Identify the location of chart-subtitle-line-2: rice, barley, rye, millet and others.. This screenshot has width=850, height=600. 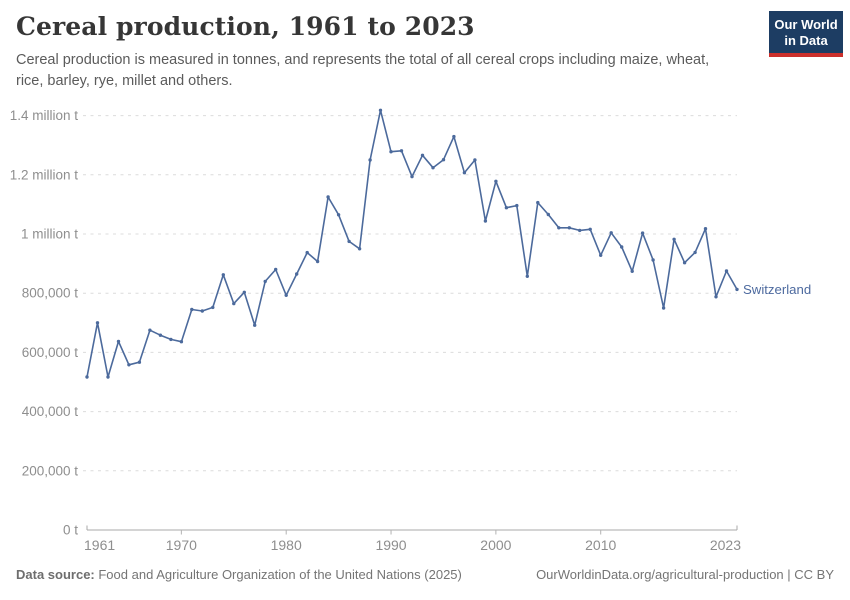
(124, 81).